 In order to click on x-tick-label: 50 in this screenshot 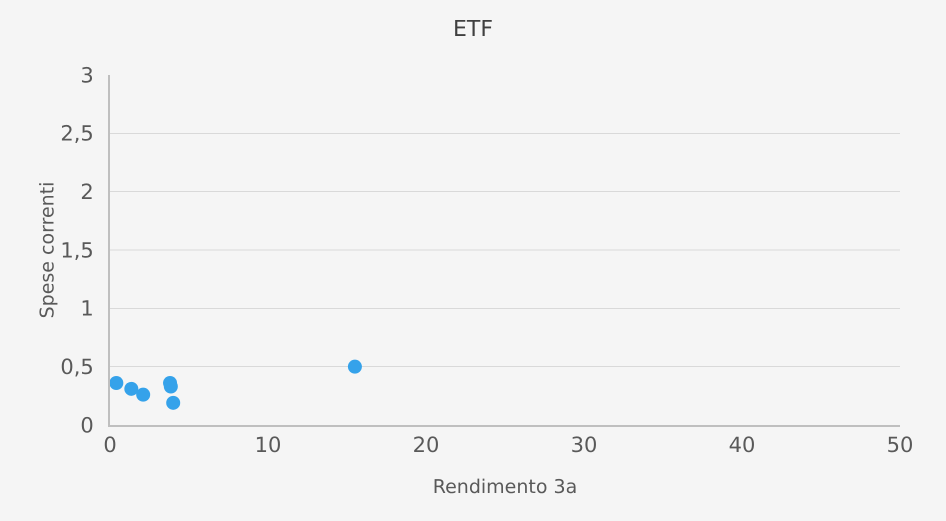, I will do `click(900, 445)`.